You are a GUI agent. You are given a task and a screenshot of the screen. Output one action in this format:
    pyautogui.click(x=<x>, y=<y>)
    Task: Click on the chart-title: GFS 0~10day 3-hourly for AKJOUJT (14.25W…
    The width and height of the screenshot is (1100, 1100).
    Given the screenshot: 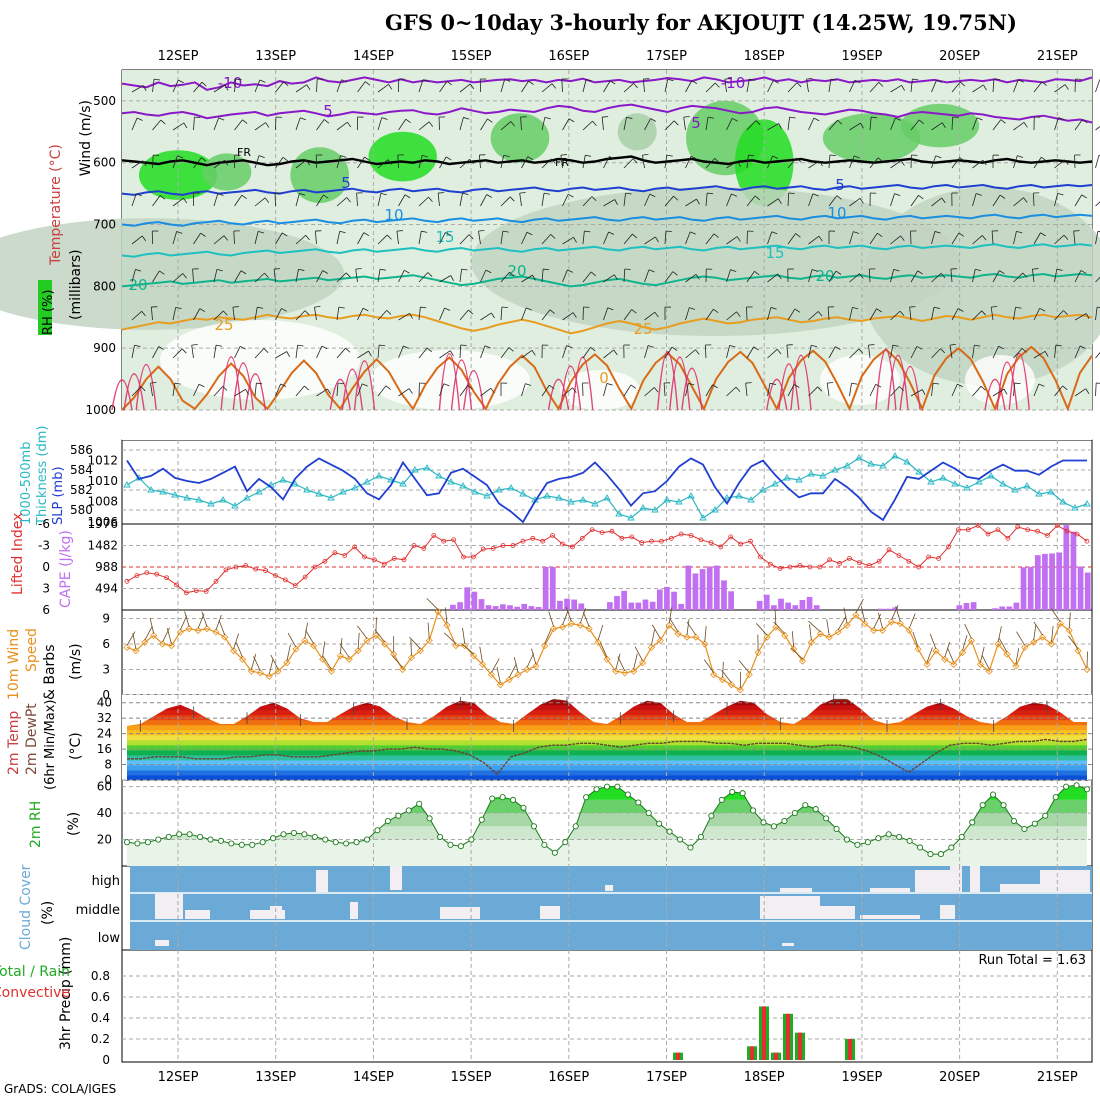 What is the action you would take?
    pyautogui.click(x=701, y=22)
    